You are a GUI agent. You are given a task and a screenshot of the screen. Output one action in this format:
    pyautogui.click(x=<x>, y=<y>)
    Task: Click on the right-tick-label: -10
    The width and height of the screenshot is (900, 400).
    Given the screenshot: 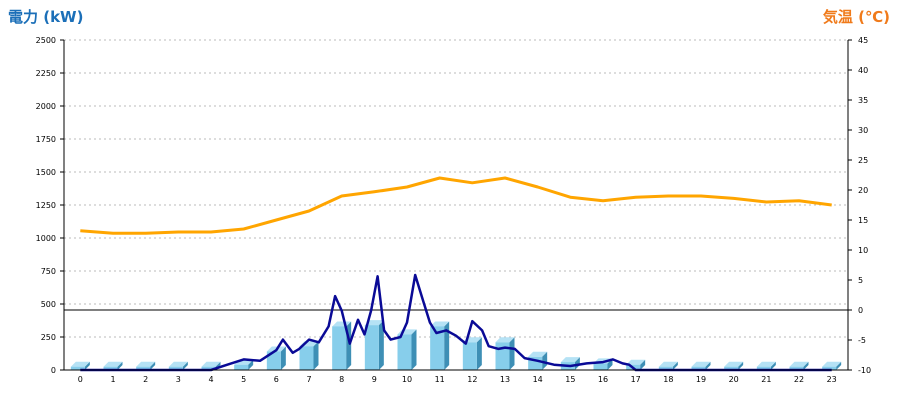 What is the action you would take?
    pyautogui.click(x=864, y=370)
    